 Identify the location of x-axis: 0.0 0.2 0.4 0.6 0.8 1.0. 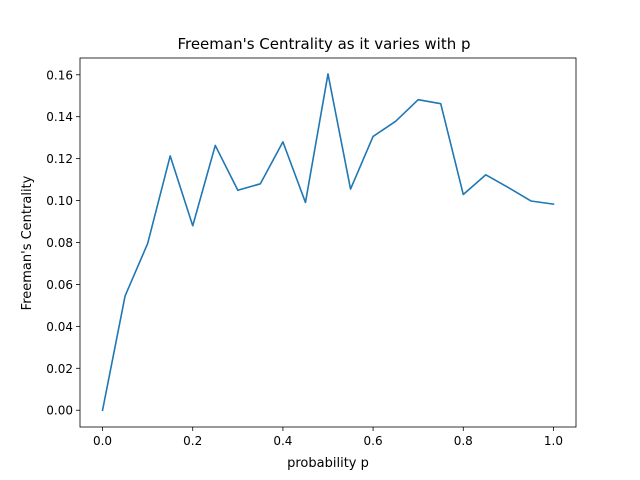
(328, 437).